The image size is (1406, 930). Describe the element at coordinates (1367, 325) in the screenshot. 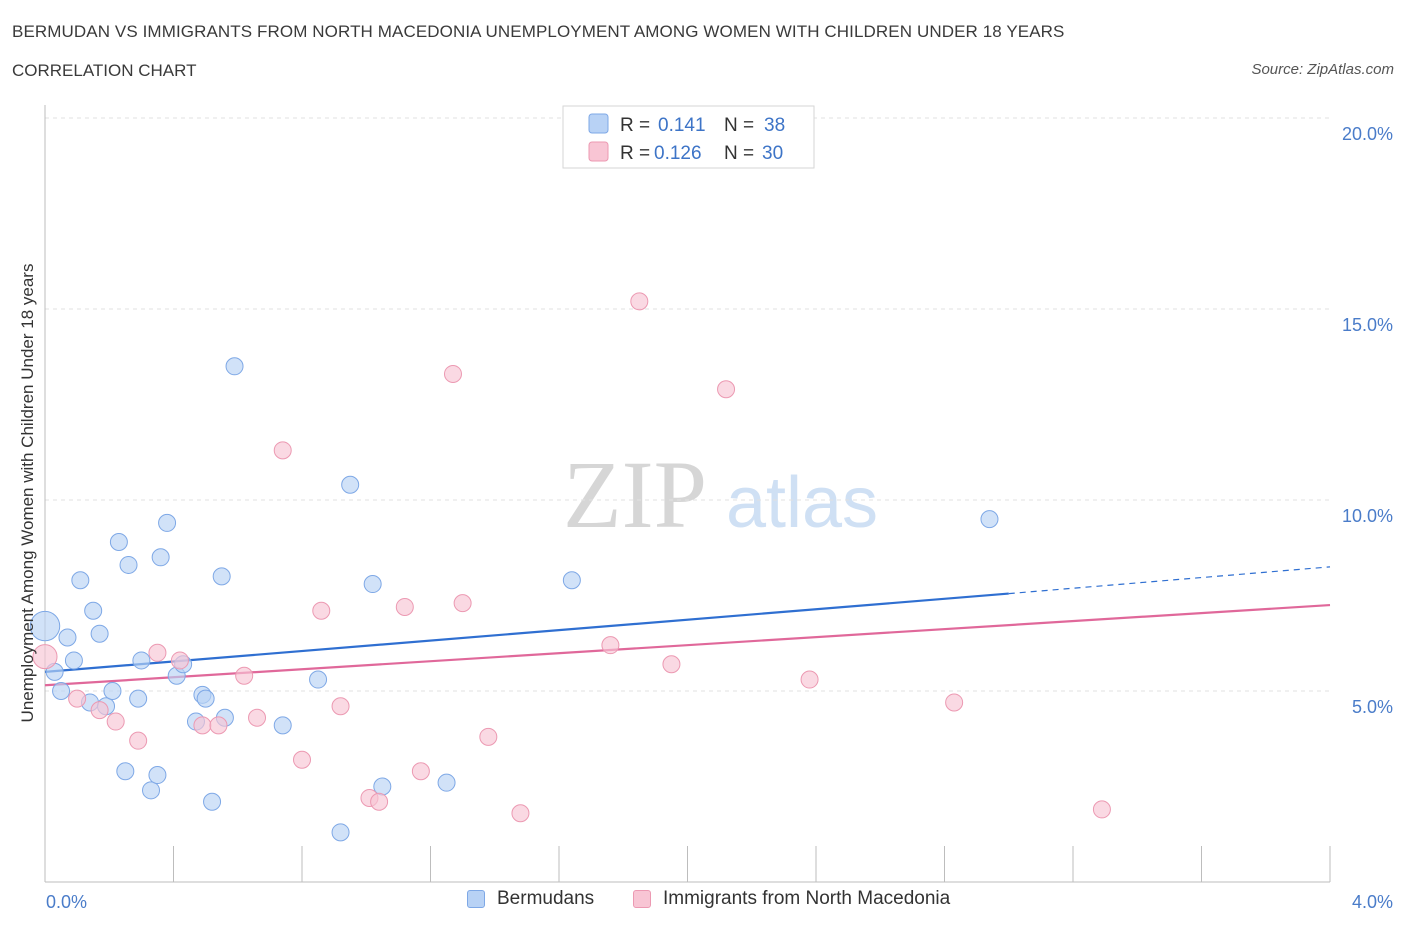

I see `y-tick-label-2: 15.0%` at that location.